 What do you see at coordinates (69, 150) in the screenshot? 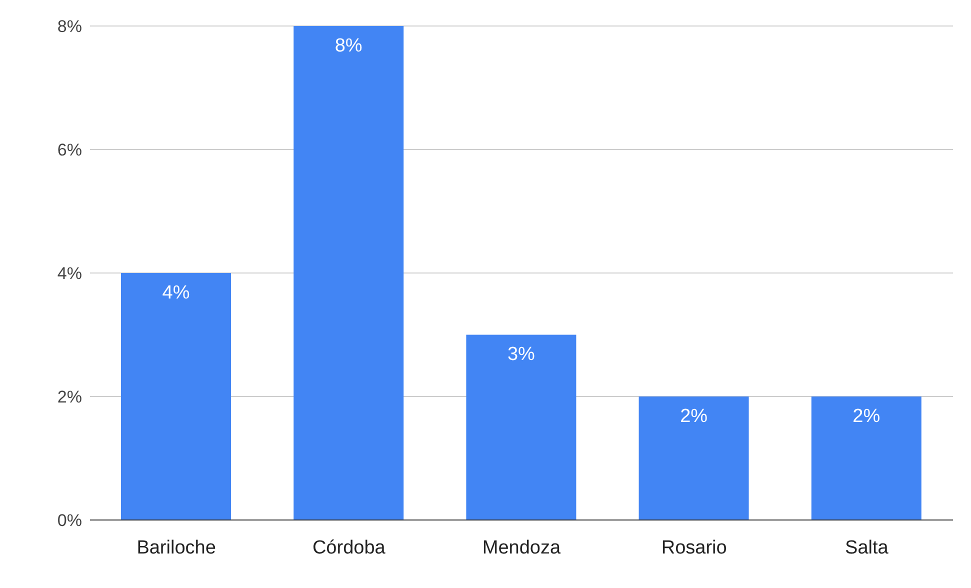
I see `y-tick-label: 6%` at bounding box center [69, 150].